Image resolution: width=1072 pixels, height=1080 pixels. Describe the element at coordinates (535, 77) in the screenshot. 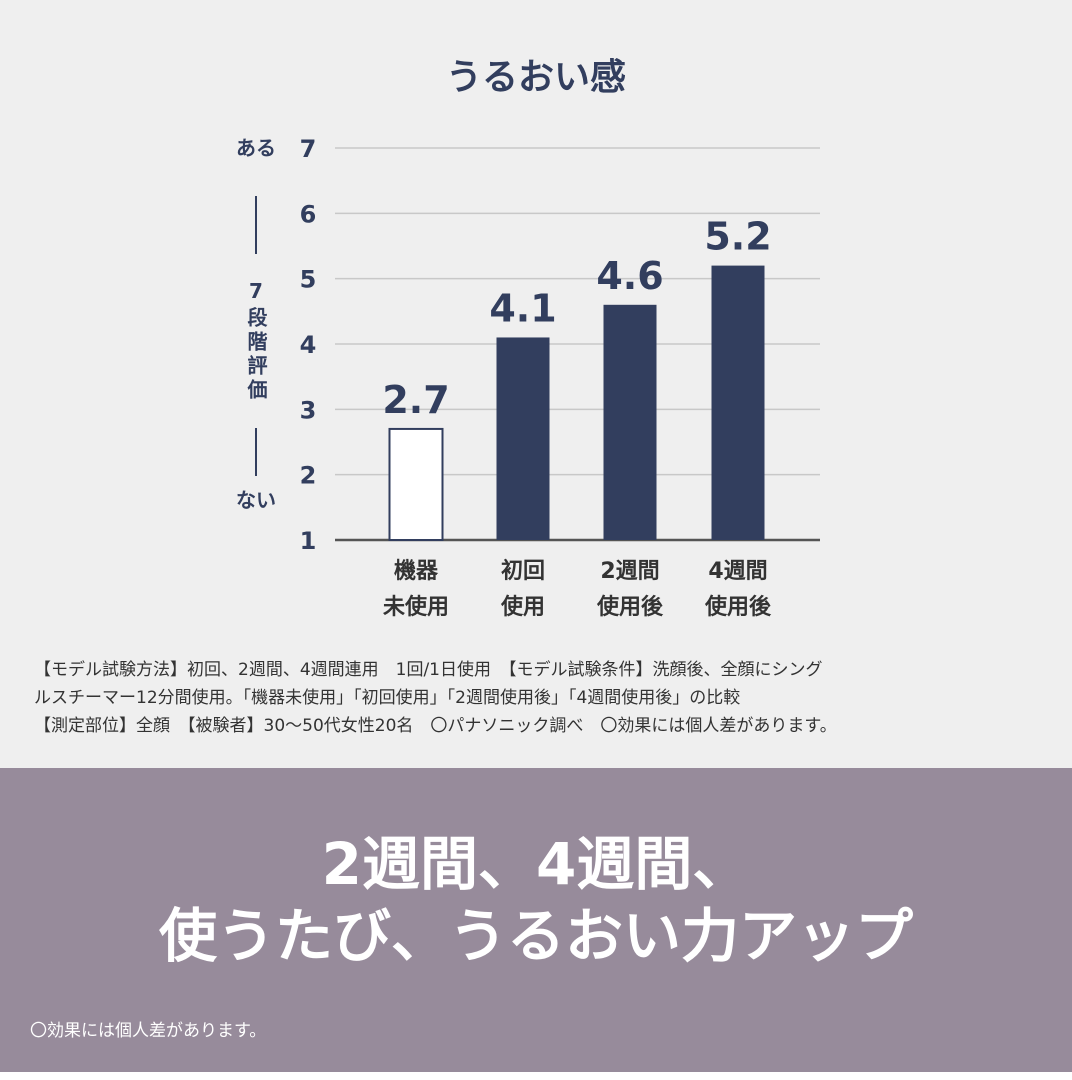

I see `chart-title: うるおい感` at that location.